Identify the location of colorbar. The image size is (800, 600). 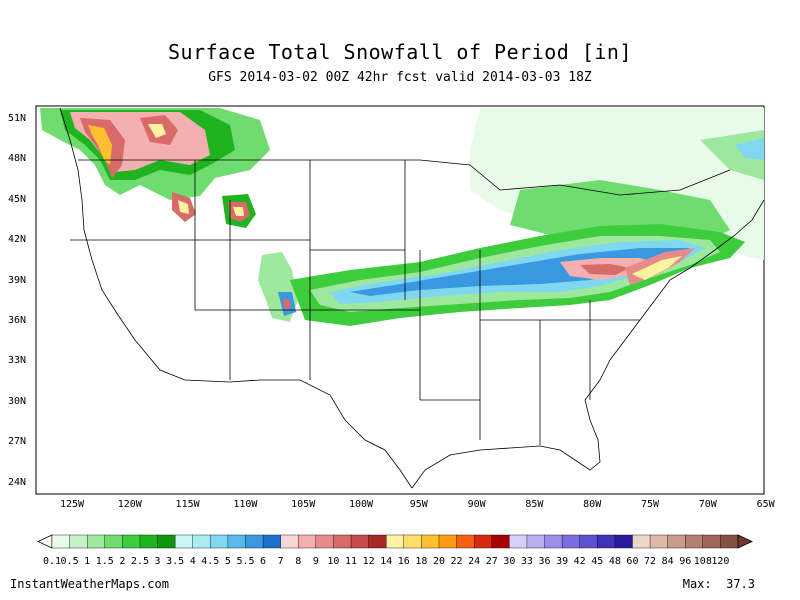
(395, 541).